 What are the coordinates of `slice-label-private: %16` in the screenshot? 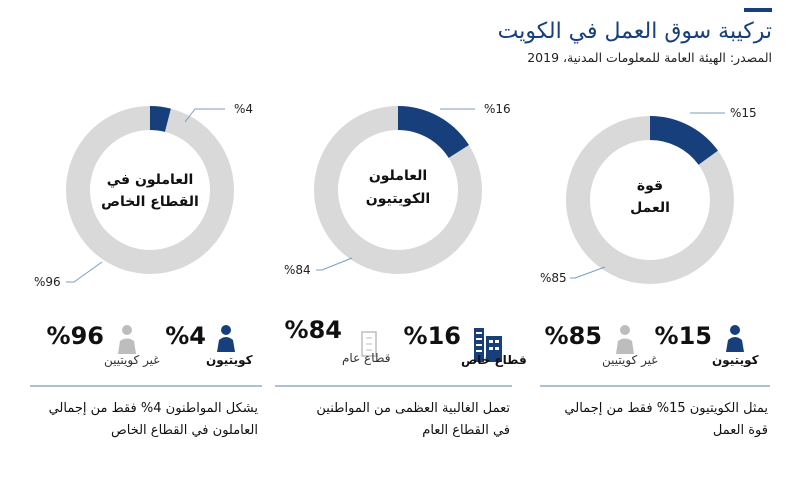 It's located at (497, 109).